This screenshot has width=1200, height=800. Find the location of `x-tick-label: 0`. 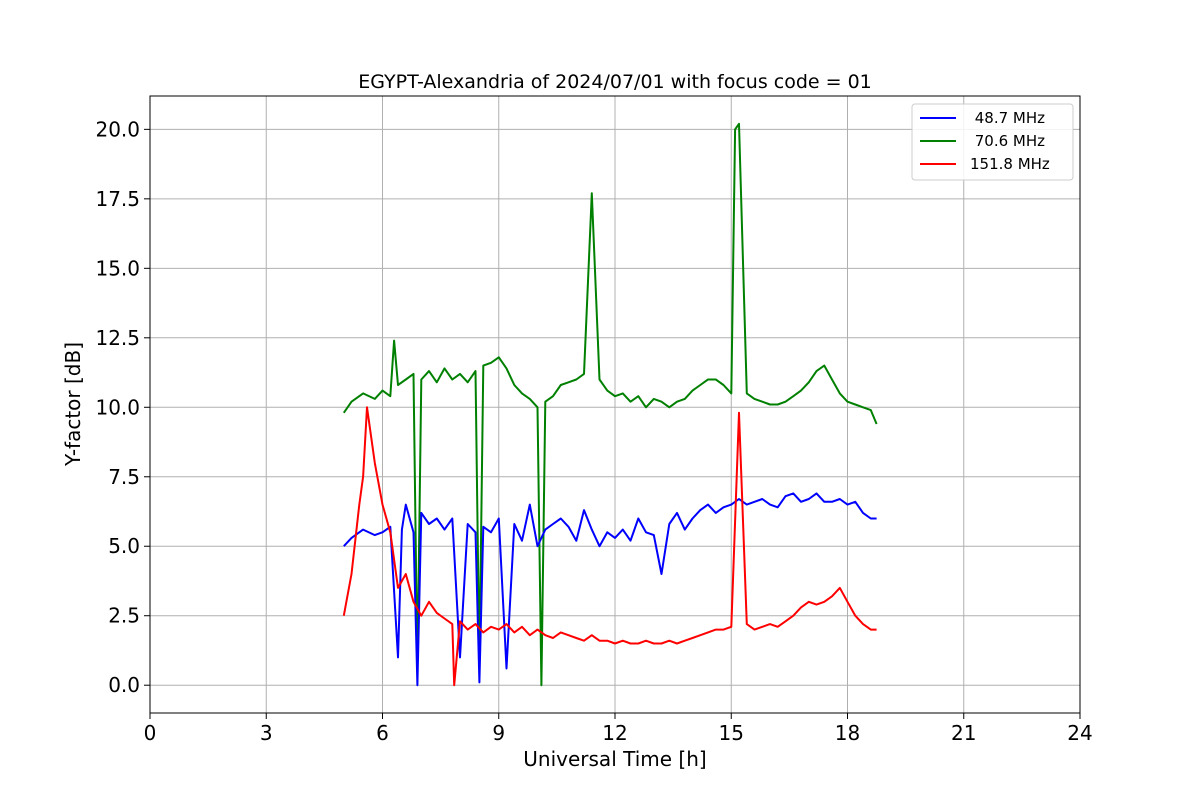

x-tick-label: 0 is located at coordinates (150, 733).